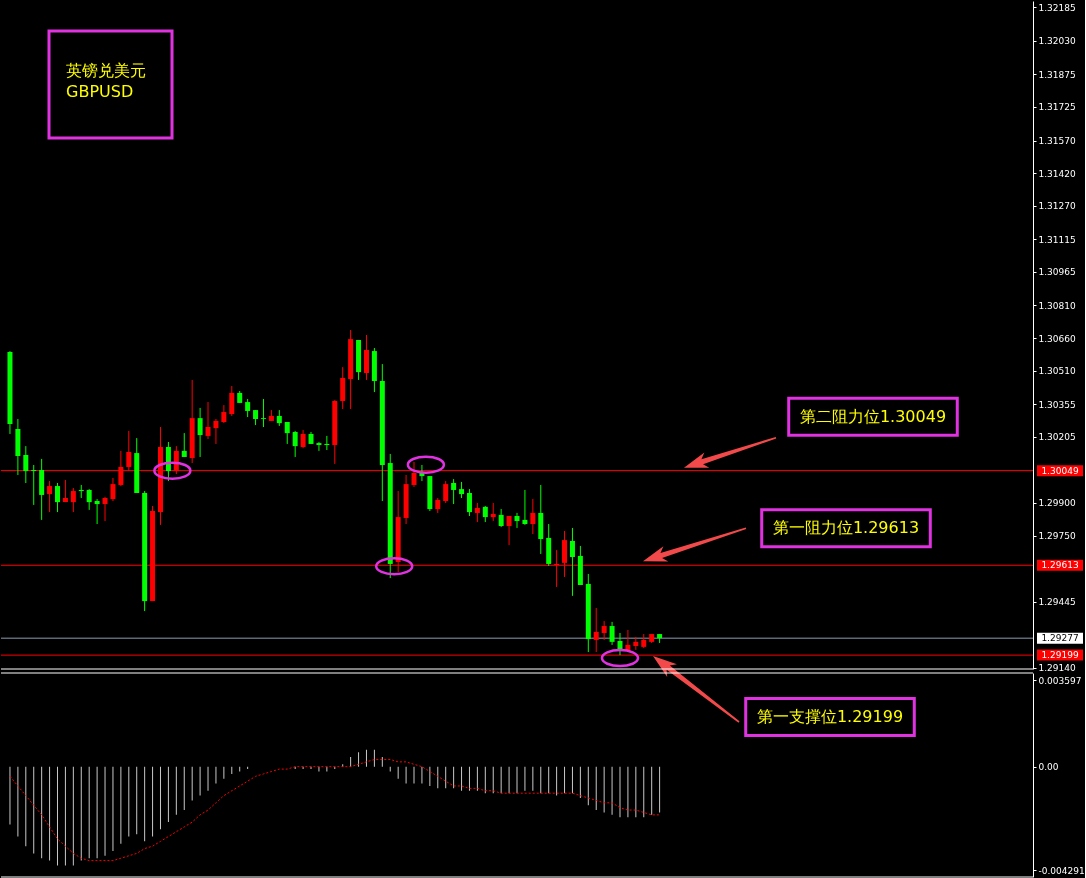 This screenshot has height=878, width=1086. Describe the element at coordinates (106, 70) in the screenshot. I see `text: 英镑兑美元` at that location.